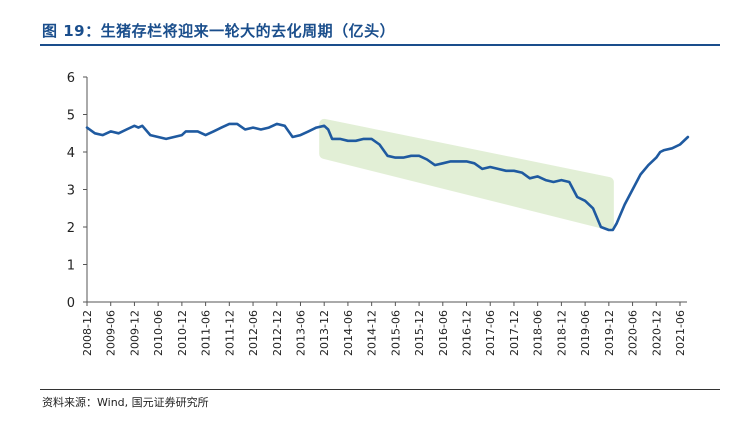  What do you see at coordinates (380, 389) in the screenshot?
I see `source-rule` at bounding box center [380, 389].